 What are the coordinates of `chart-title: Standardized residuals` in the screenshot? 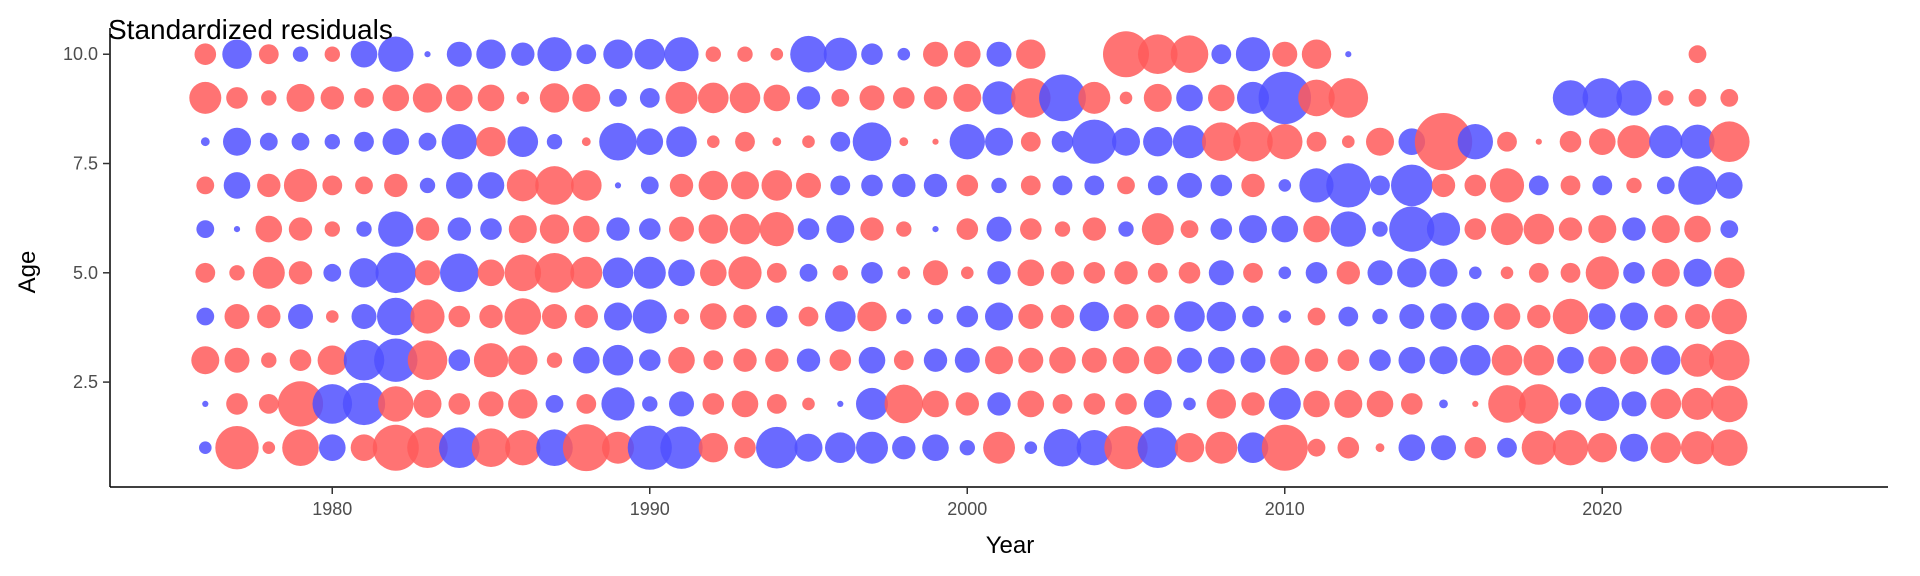 It's located at (250, 29).